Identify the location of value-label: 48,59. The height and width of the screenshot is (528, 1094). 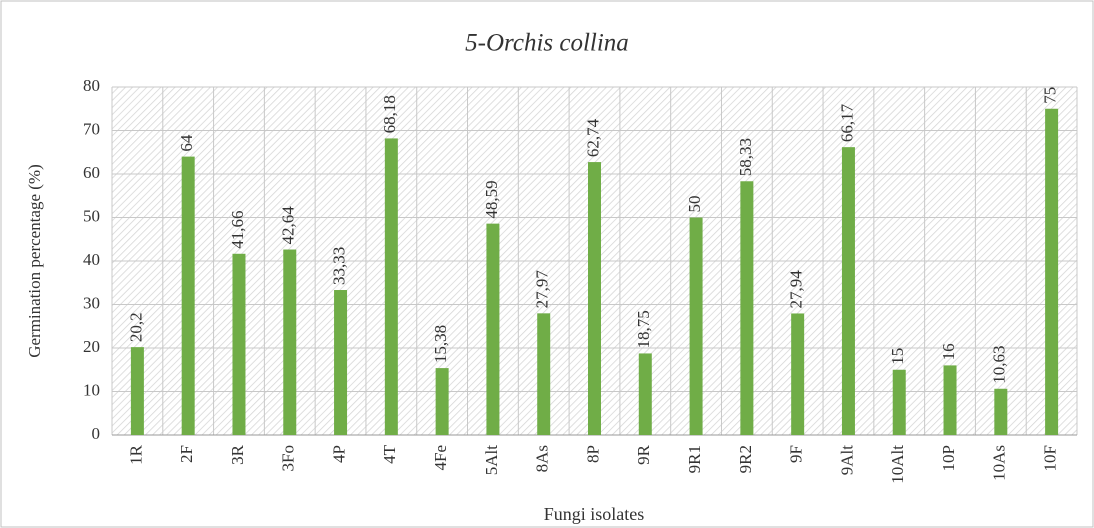
(491, 199).